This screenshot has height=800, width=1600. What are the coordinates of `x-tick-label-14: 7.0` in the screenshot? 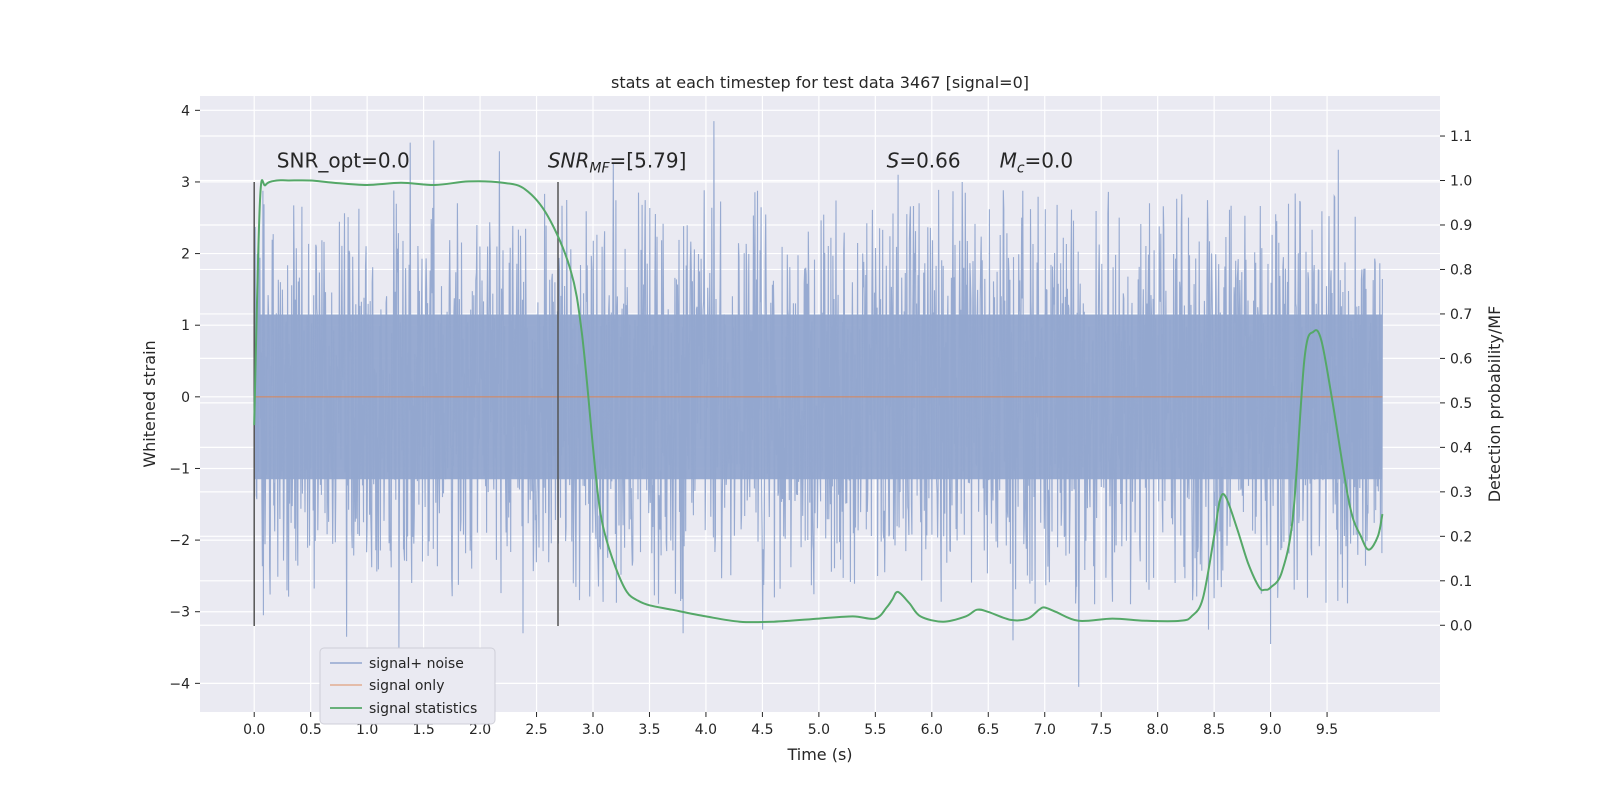 It's located at (1045, 730).